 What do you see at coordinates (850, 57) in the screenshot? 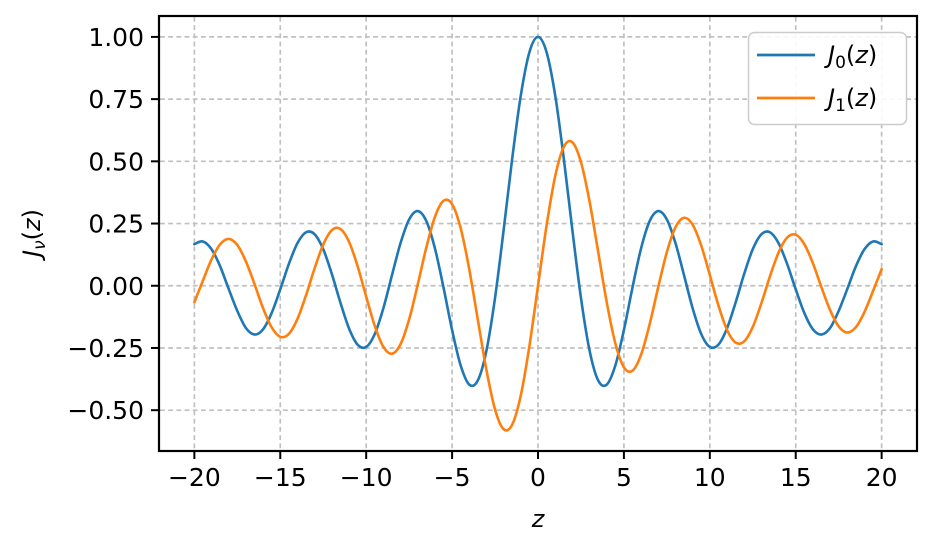
I see `legend-label-J0: J0(z)` at bounding box center [850, 57].